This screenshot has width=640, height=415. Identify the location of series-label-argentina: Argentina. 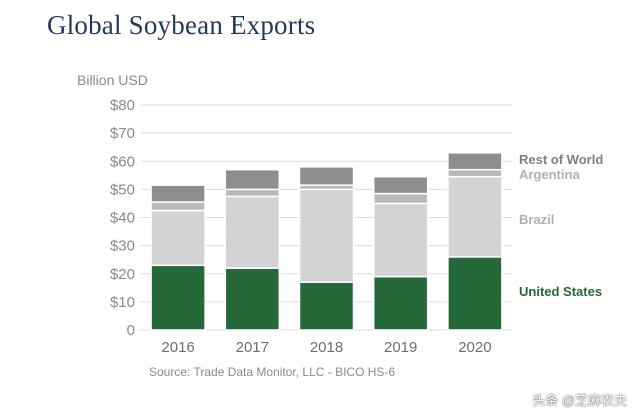
(549, 174).